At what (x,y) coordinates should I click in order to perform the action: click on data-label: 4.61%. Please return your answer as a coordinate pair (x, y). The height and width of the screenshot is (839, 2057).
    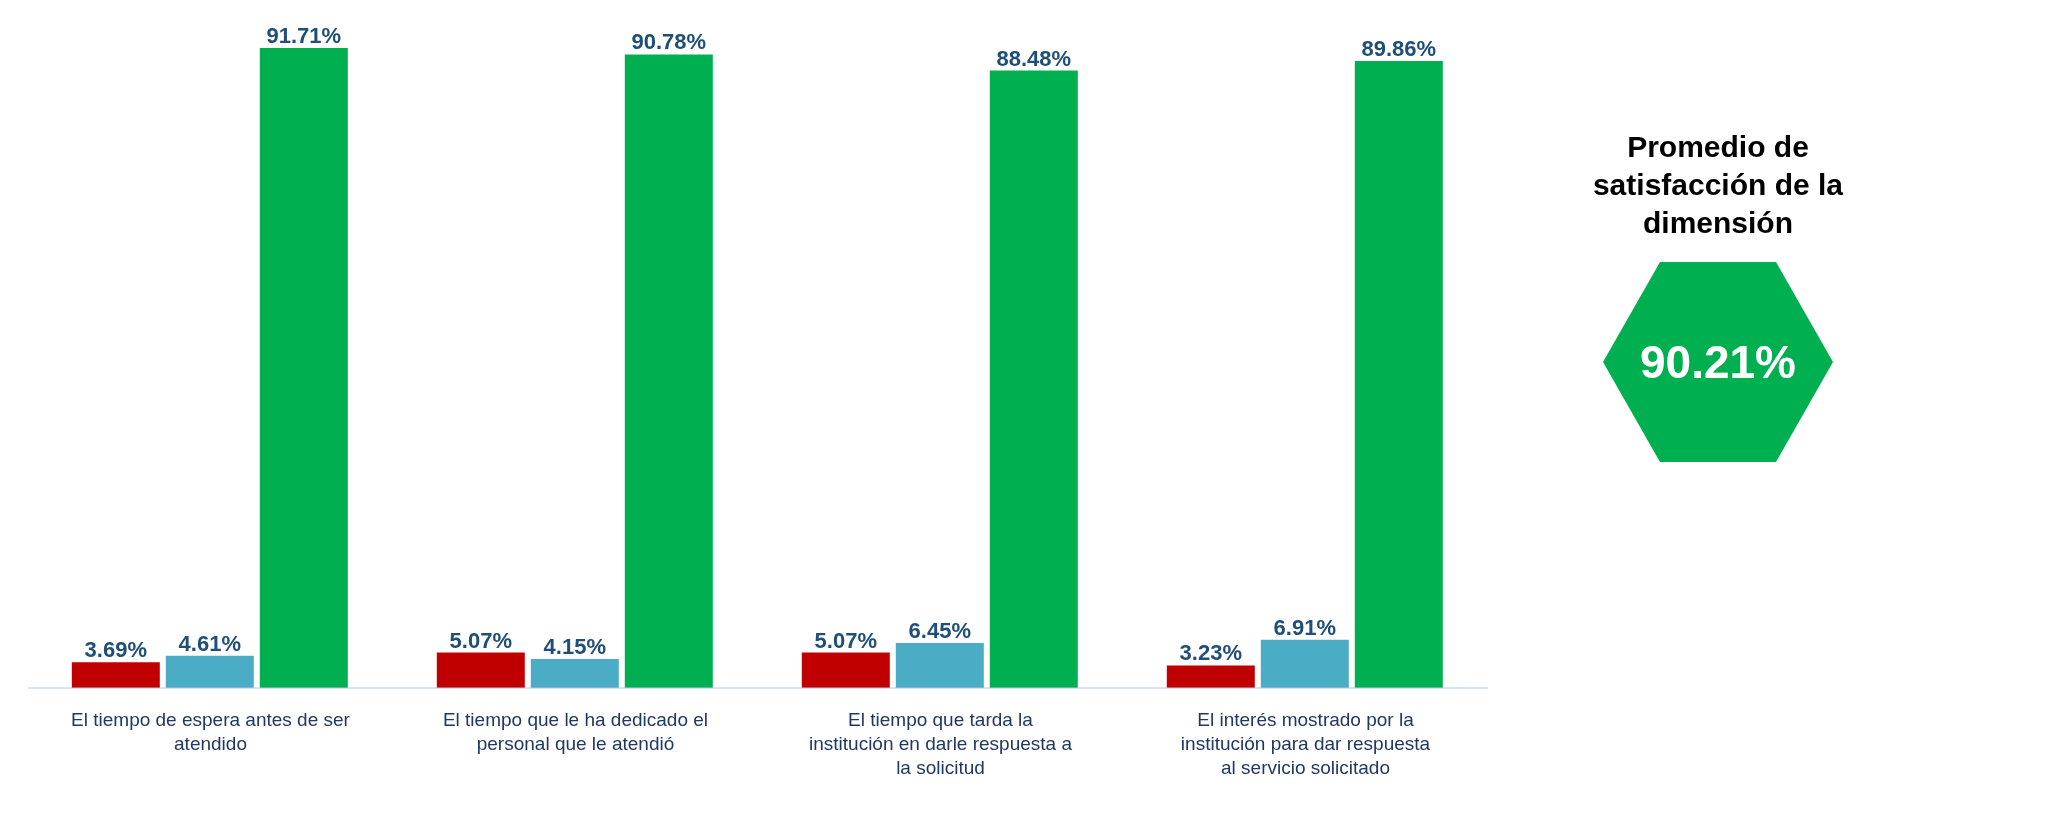
    Looking at the image, I should click on (209, 643).